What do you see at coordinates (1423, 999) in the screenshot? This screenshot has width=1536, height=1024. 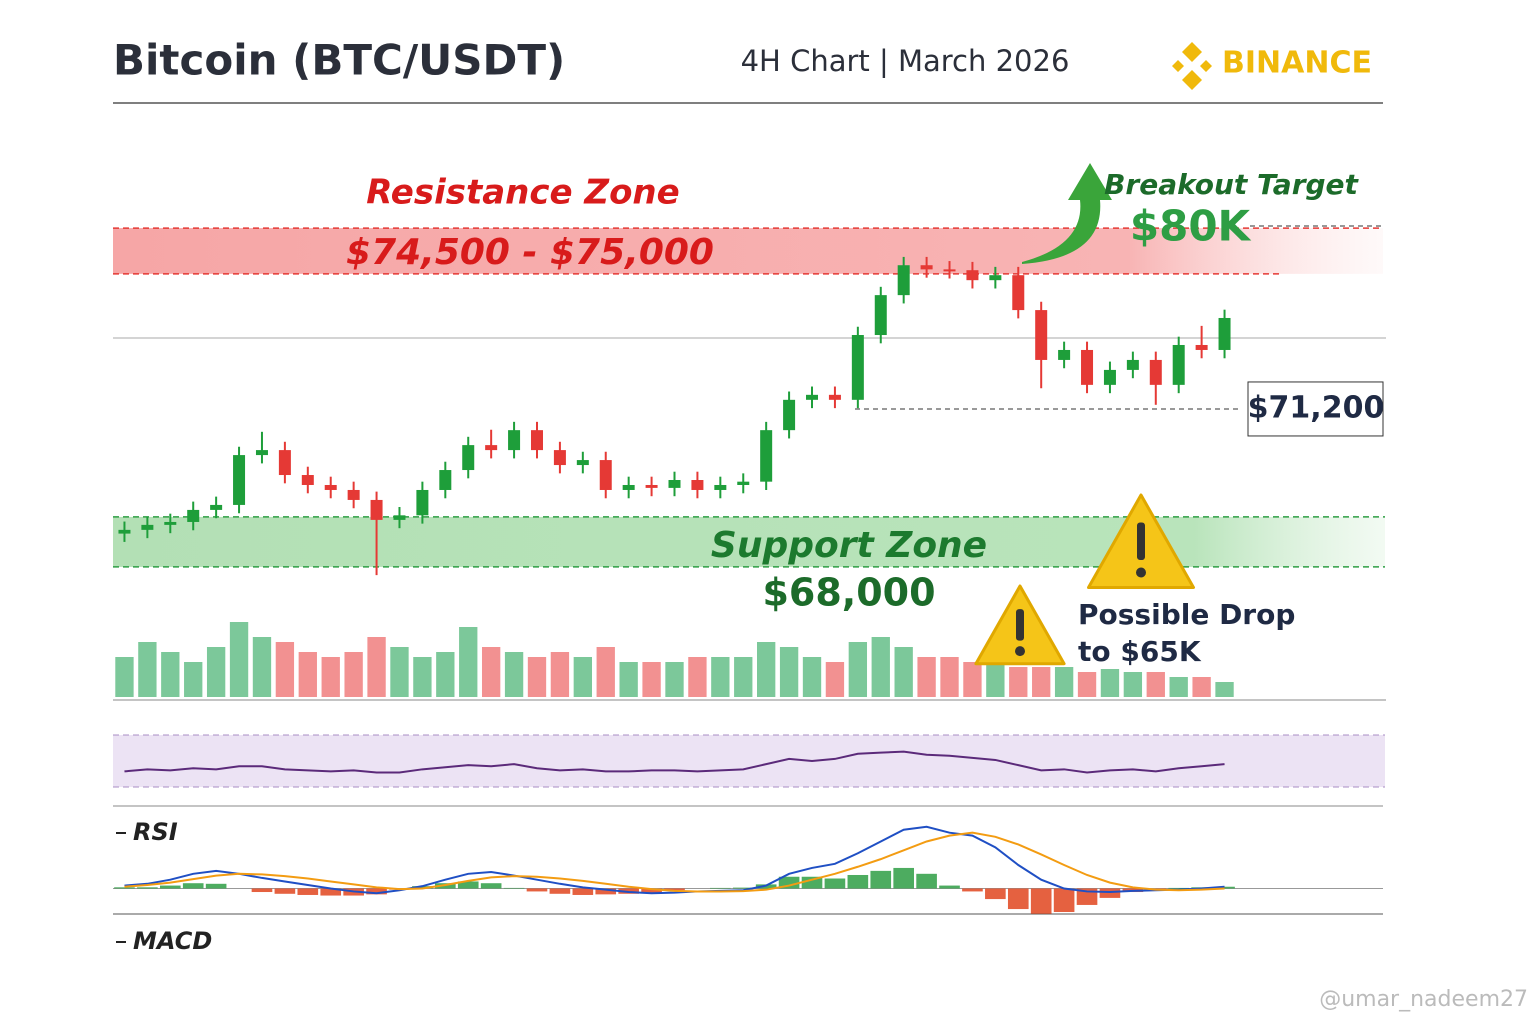 I see `watermark: @umar_nadeem27` at bounding box center [1423, 999].